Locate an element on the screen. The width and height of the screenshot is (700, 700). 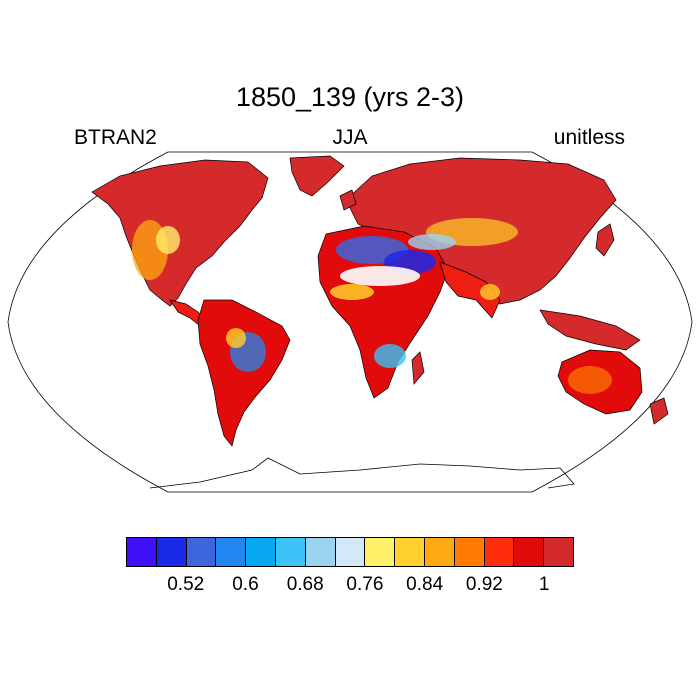
madagascar is located at coordinates (418, 368).